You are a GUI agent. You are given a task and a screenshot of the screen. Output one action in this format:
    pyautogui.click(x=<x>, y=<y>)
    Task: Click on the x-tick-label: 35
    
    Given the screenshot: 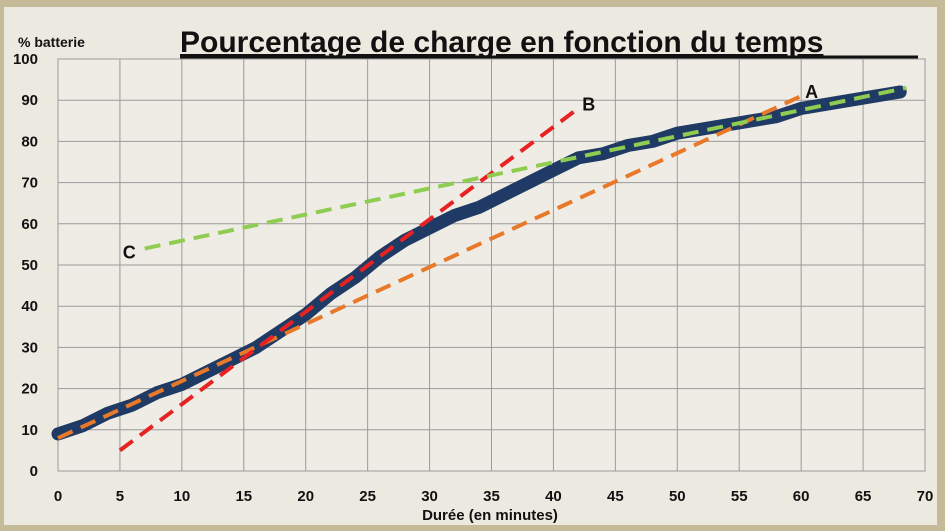 What is the action you would take?
    pyautogui.click(x=491, y=496)
    